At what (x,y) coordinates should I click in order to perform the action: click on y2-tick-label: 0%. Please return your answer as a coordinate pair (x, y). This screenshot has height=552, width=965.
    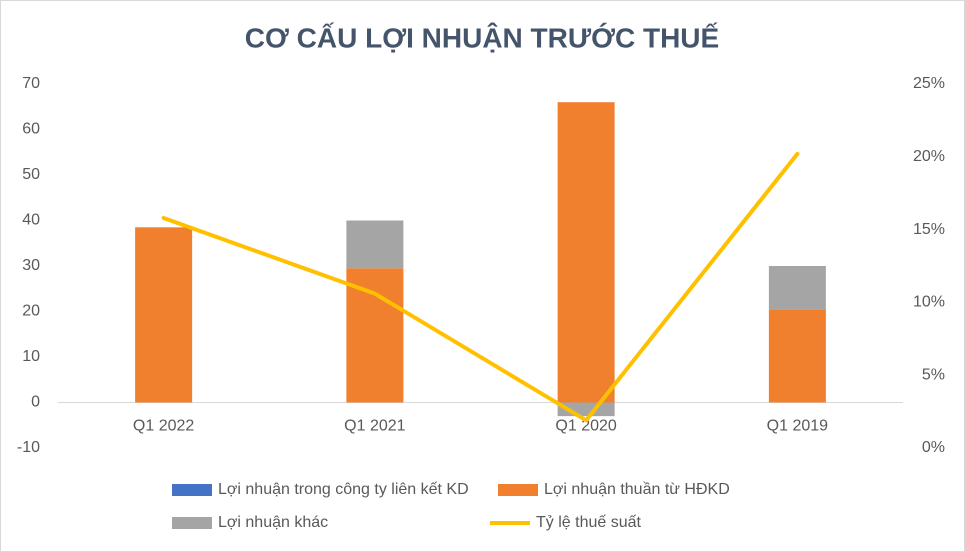
    Looking at the image, I should click on (933, 447).